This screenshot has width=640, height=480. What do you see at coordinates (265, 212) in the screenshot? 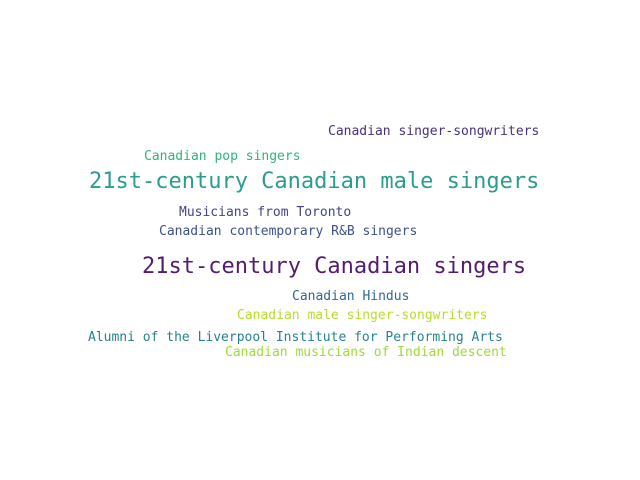
I see `word-musicians-from-toronto: Musicians from Toronto` at bounding box center [265, 212].